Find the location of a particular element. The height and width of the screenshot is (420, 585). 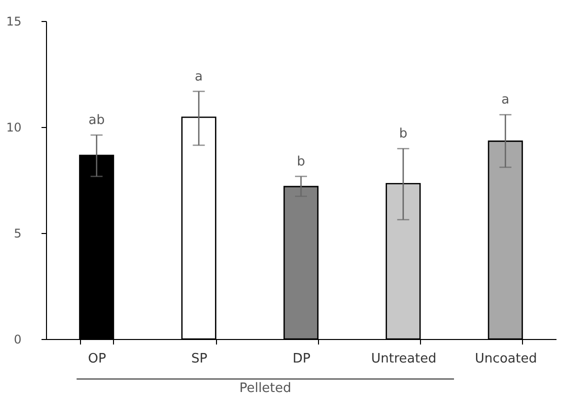

y-tick-label: 0 is located at coordinates (18, 339).